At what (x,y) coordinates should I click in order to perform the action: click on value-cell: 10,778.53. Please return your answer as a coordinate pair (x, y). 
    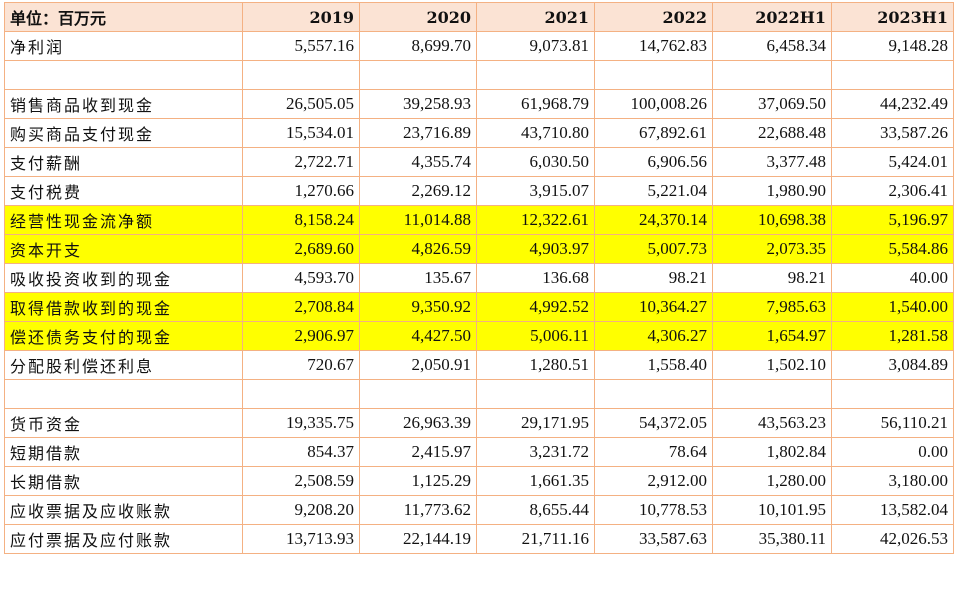
    Looking at the image, I should click on (653, 510).